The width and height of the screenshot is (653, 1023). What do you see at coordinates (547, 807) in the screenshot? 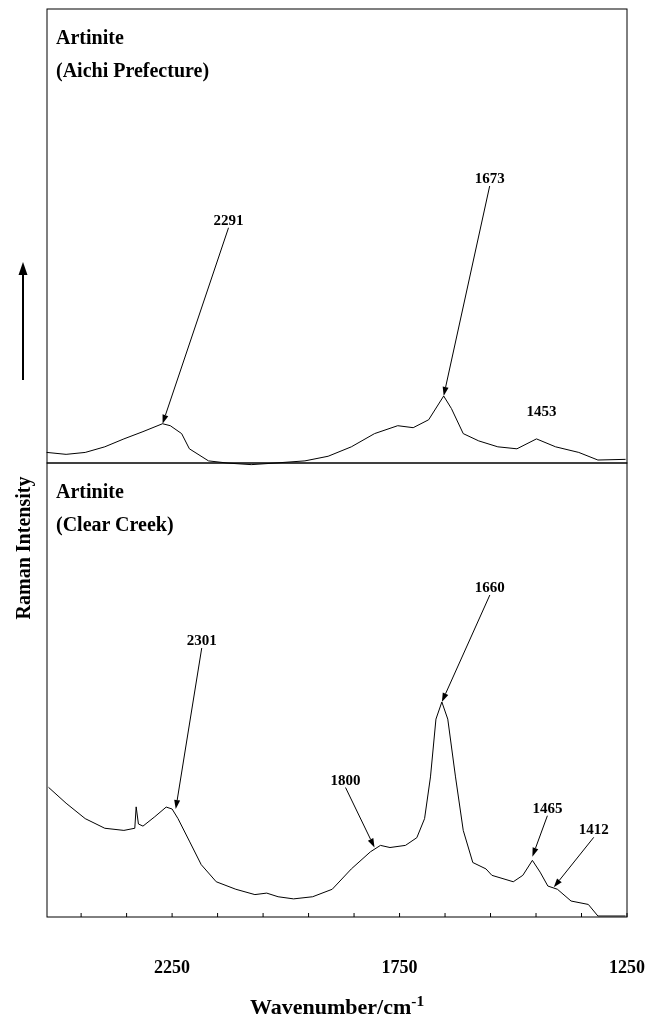
I see `annotation: 1465` at bounding box center [547, 807].